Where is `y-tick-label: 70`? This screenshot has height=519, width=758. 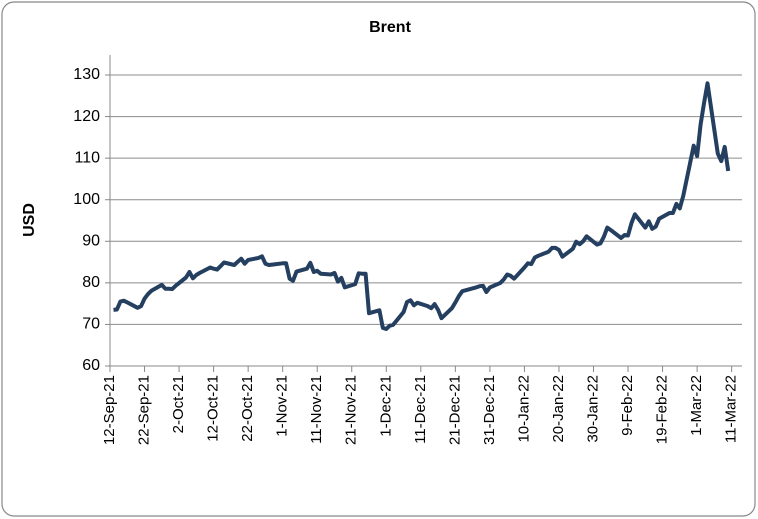
y-tick-label: 70 is located at coordinates (91, 324).